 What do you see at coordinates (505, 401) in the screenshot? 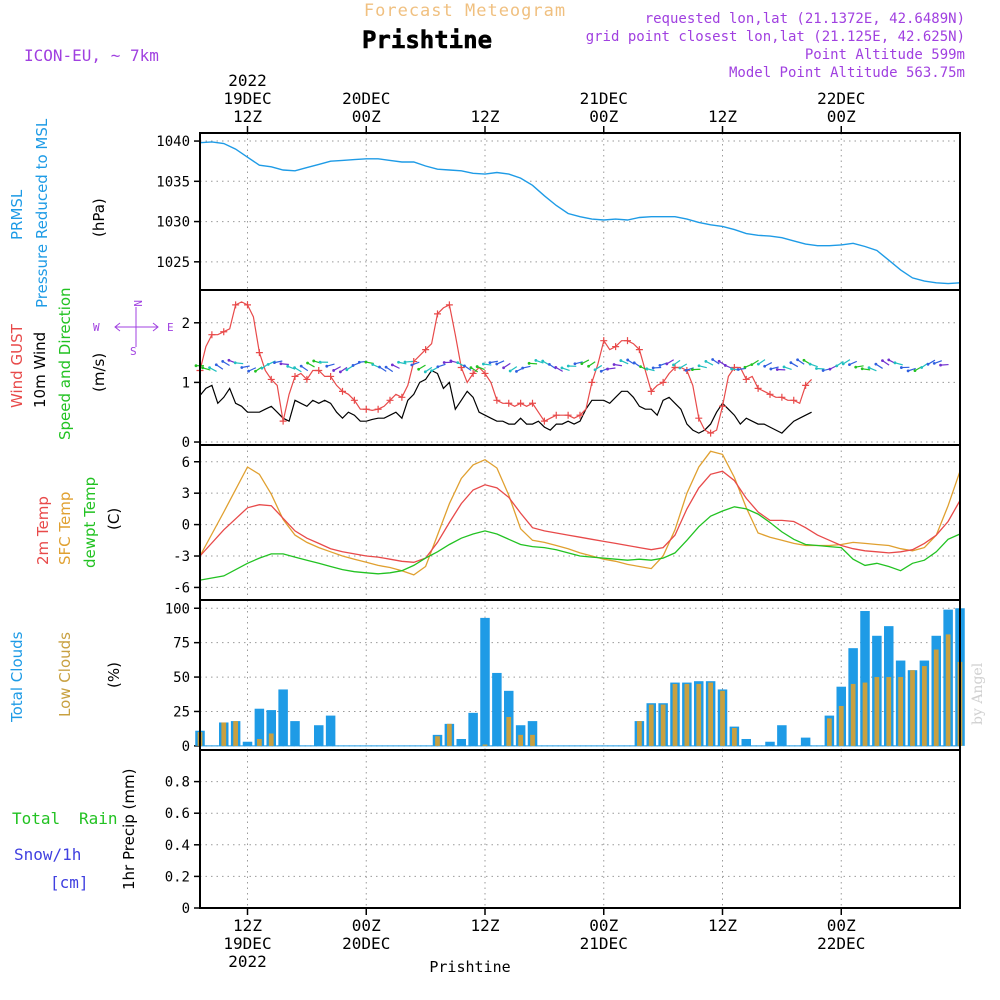
I see `wind-speed-line` at bounding box center [505, 401].